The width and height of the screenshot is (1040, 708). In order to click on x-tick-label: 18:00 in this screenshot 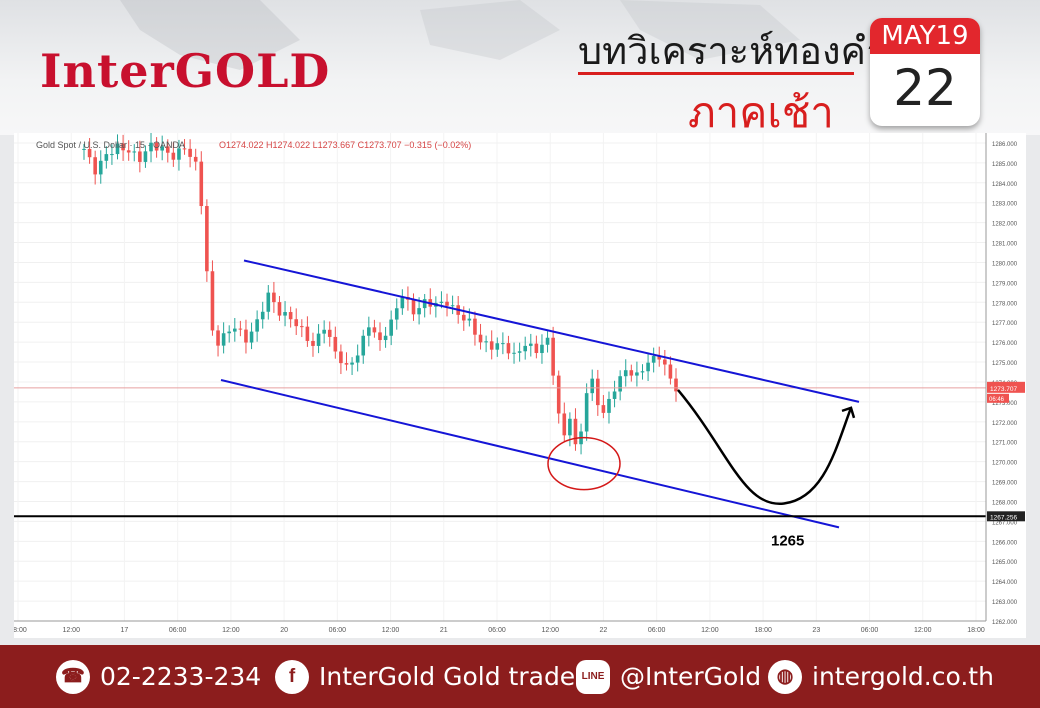, I will do `click(763, 630)`.